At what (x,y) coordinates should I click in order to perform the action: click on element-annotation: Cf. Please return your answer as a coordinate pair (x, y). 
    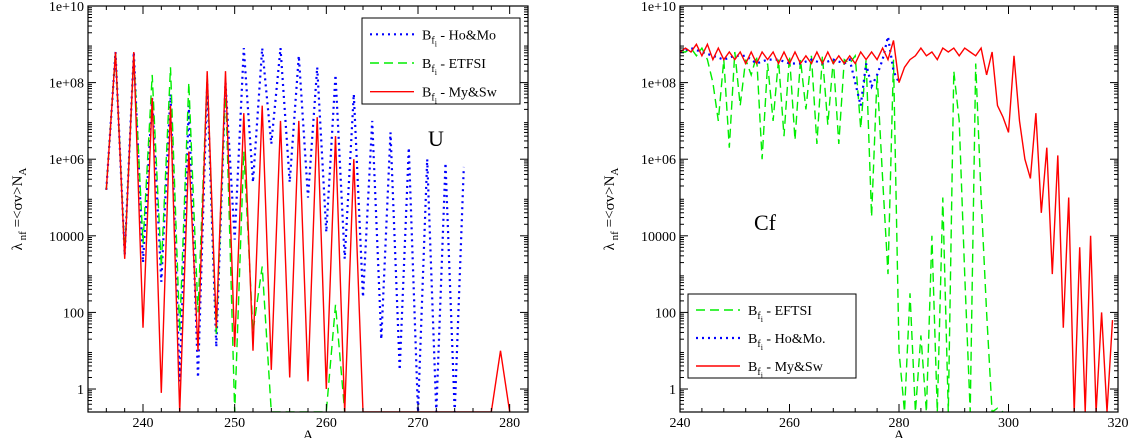
    Looking at the image, I should click on (765, 222).